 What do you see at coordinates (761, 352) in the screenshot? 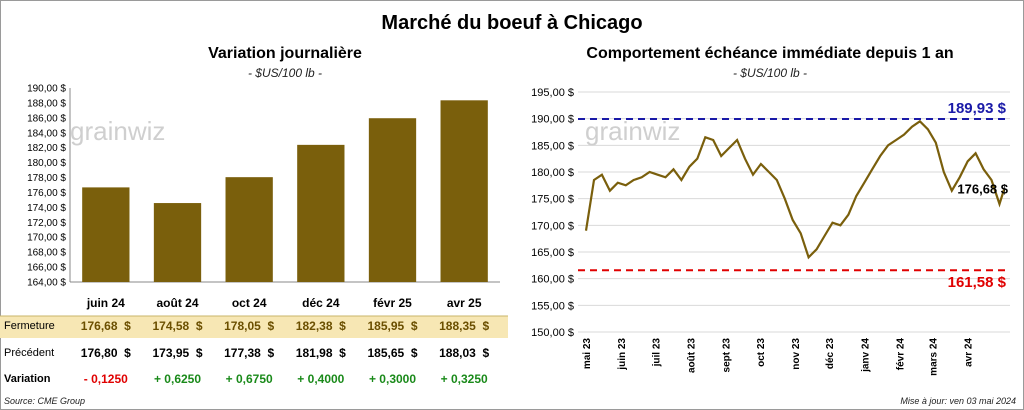
I see `right-x-tick: oct 23` at bounding box center [761, 352].